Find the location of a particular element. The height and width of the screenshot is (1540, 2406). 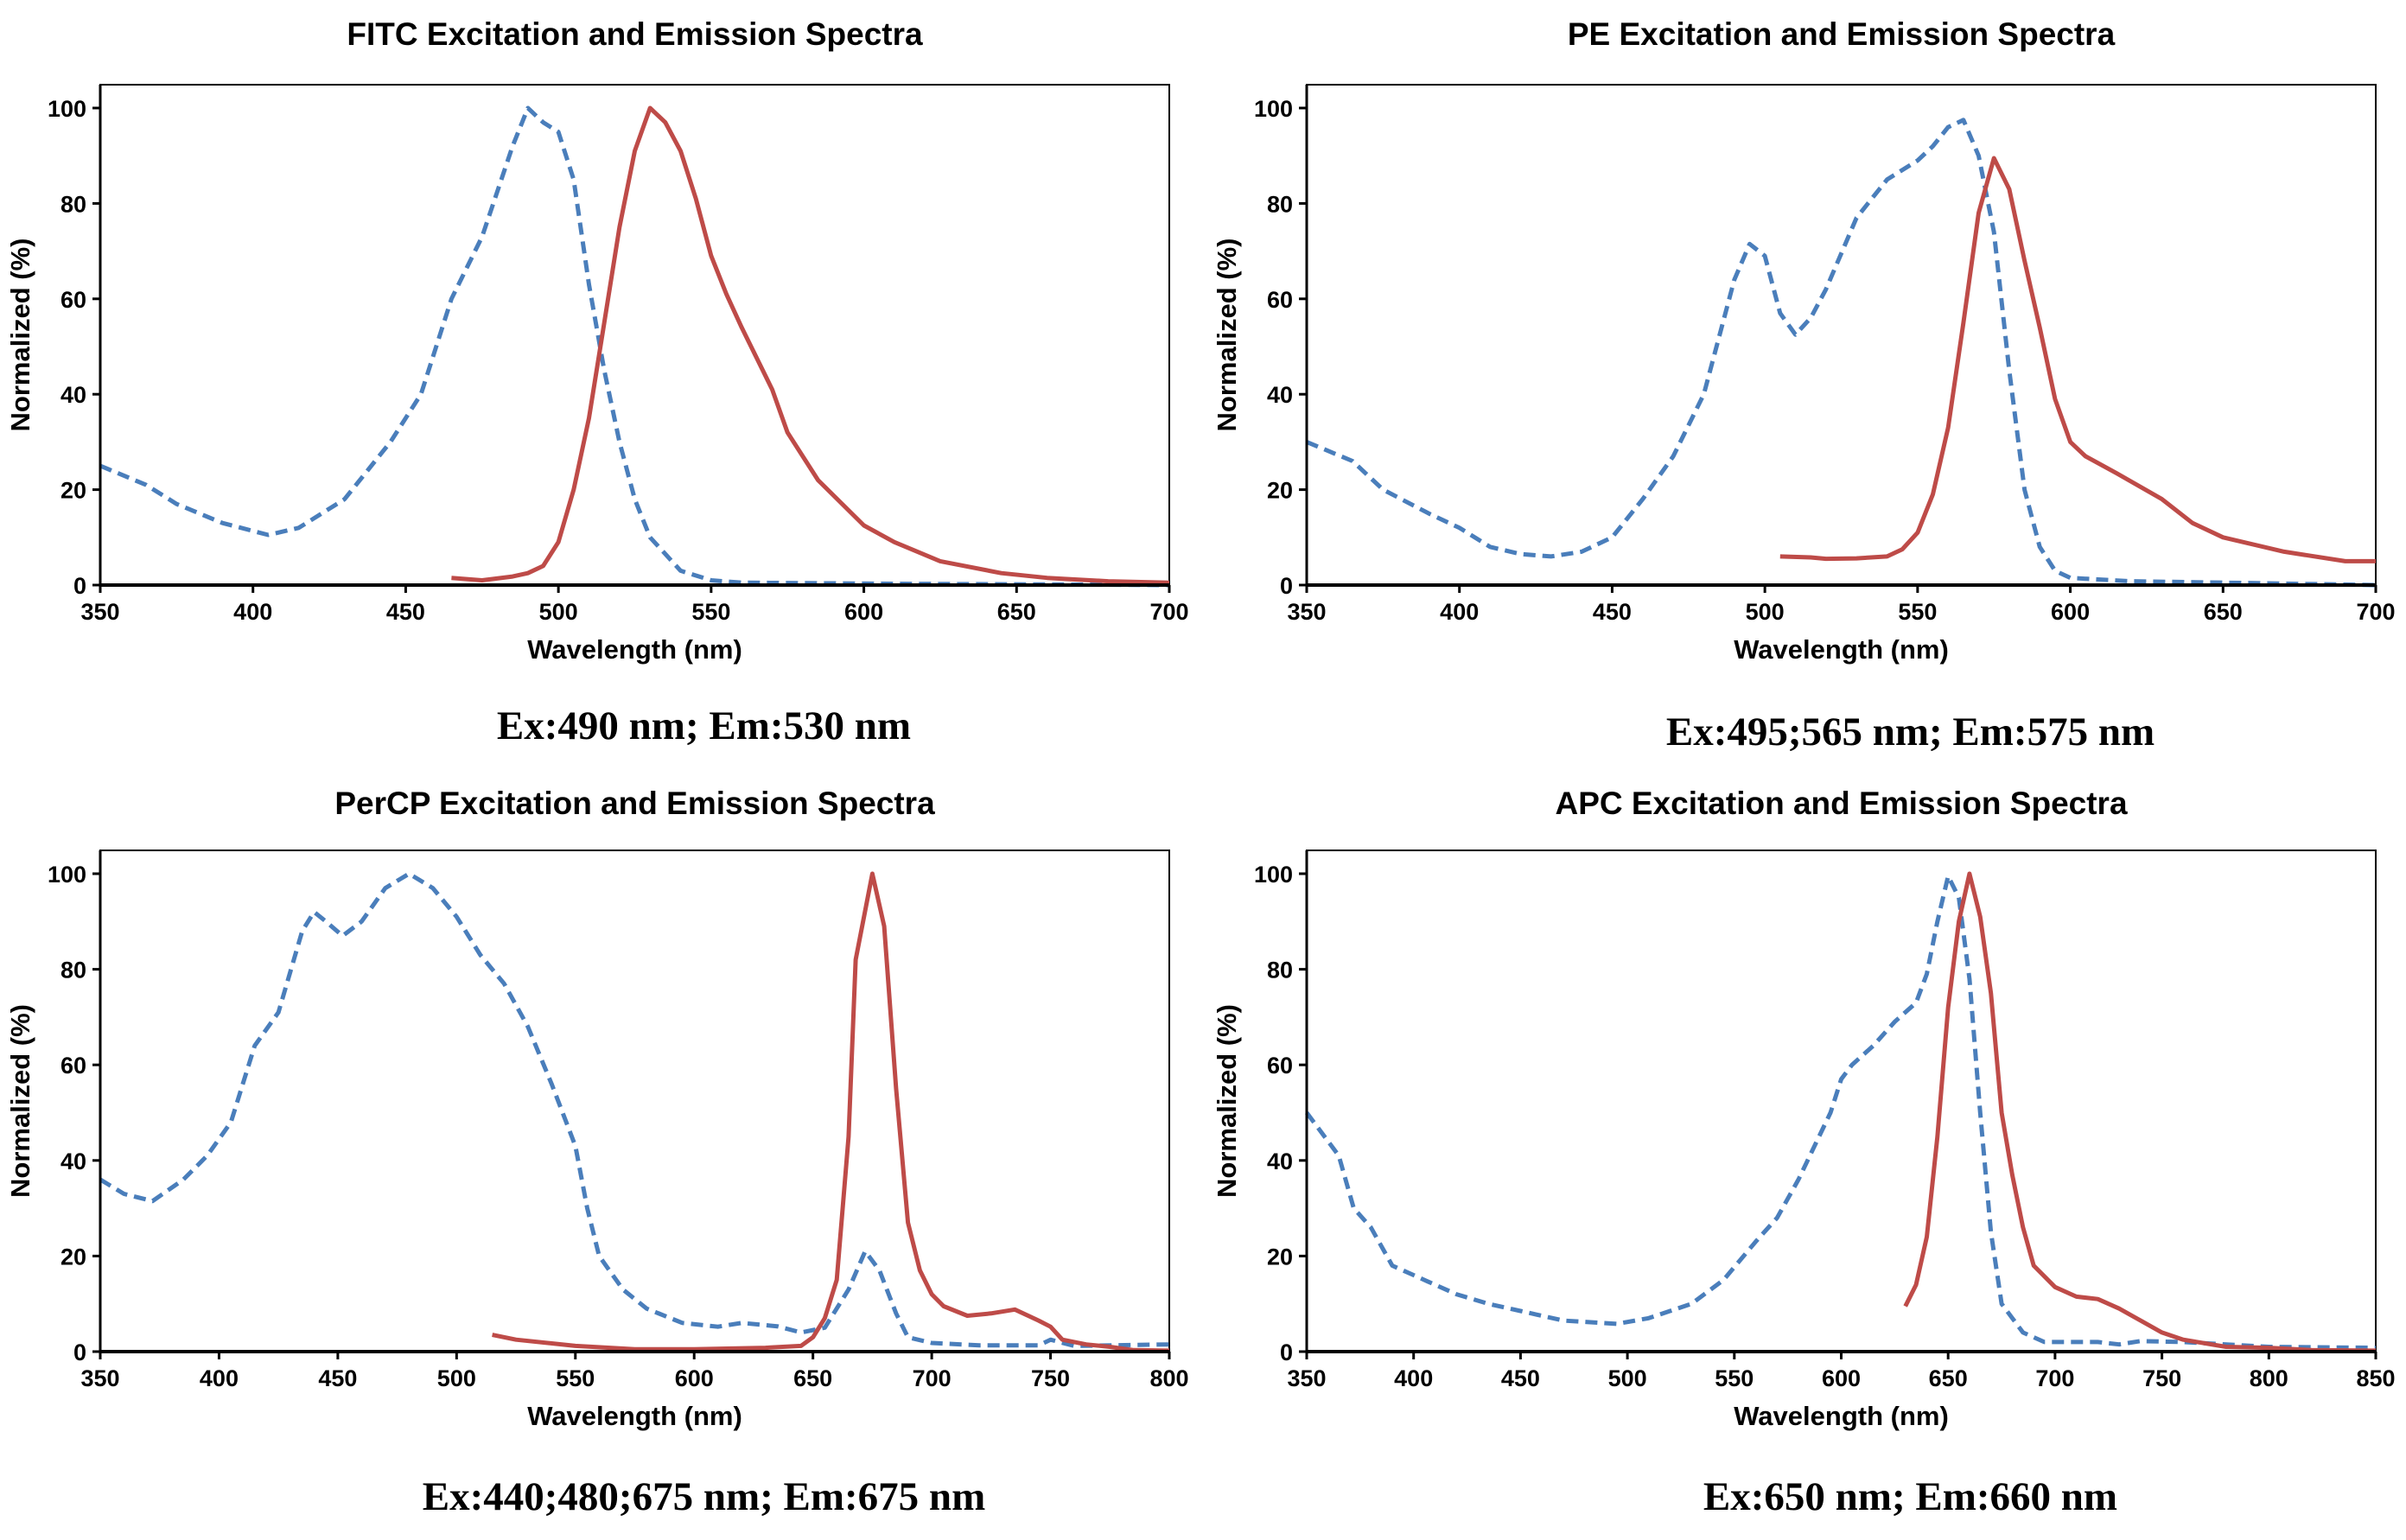

peak-caption: Ex:495;565 nm; Em:575 nm is located at coordinates (1911, 732).